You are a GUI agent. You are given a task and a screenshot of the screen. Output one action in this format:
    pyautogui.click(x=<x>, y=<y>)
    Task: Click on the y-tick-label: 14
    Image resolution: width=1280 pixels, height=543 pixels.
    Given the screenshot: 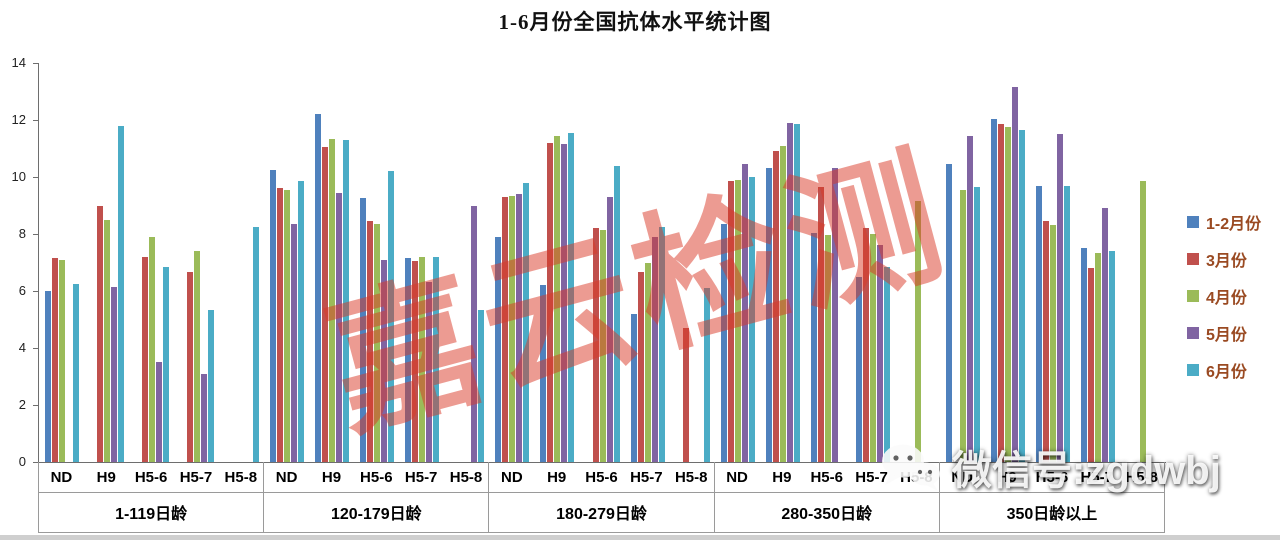 What is the action you would take?
    pyautogui.click(x=18, y=62)
    